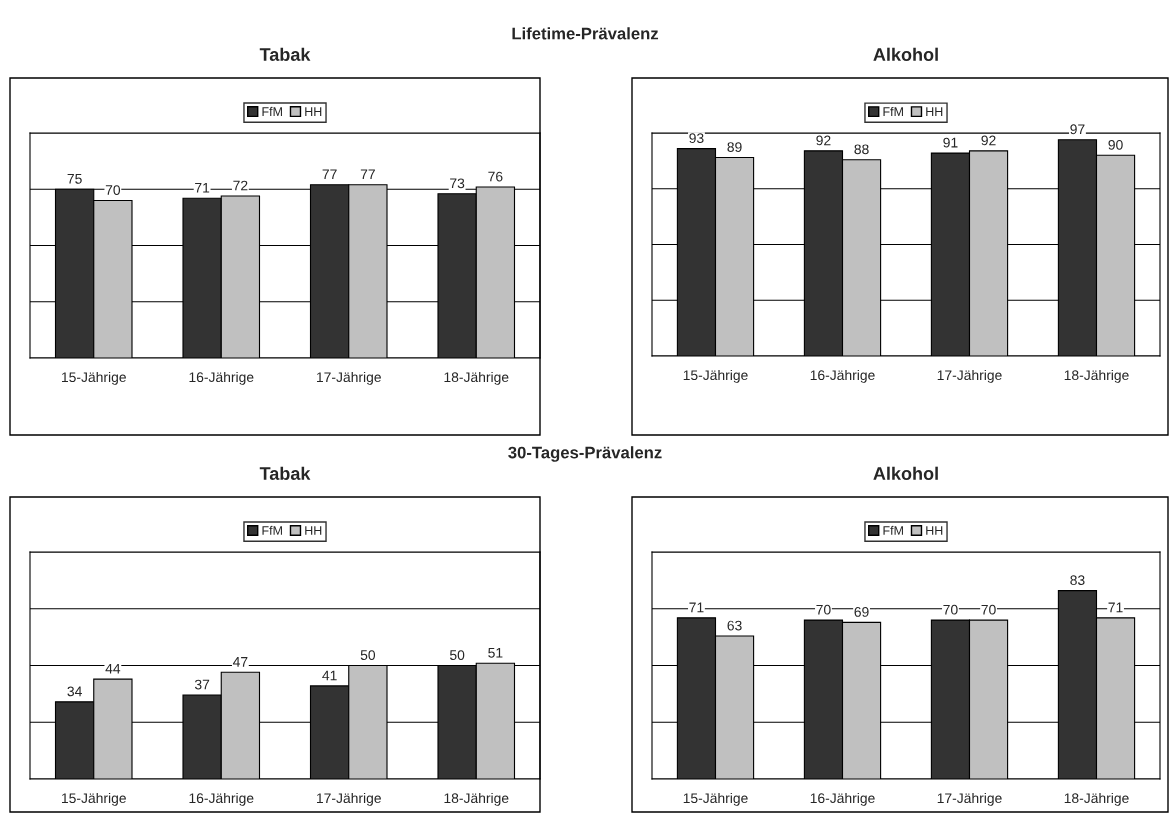 Image resolution: width=1170 pixels, height=820 pixels. What do you see at coordinates (734, 625) in the screenshot?
I see `data-label: 63` at bounding box center [734, 625].